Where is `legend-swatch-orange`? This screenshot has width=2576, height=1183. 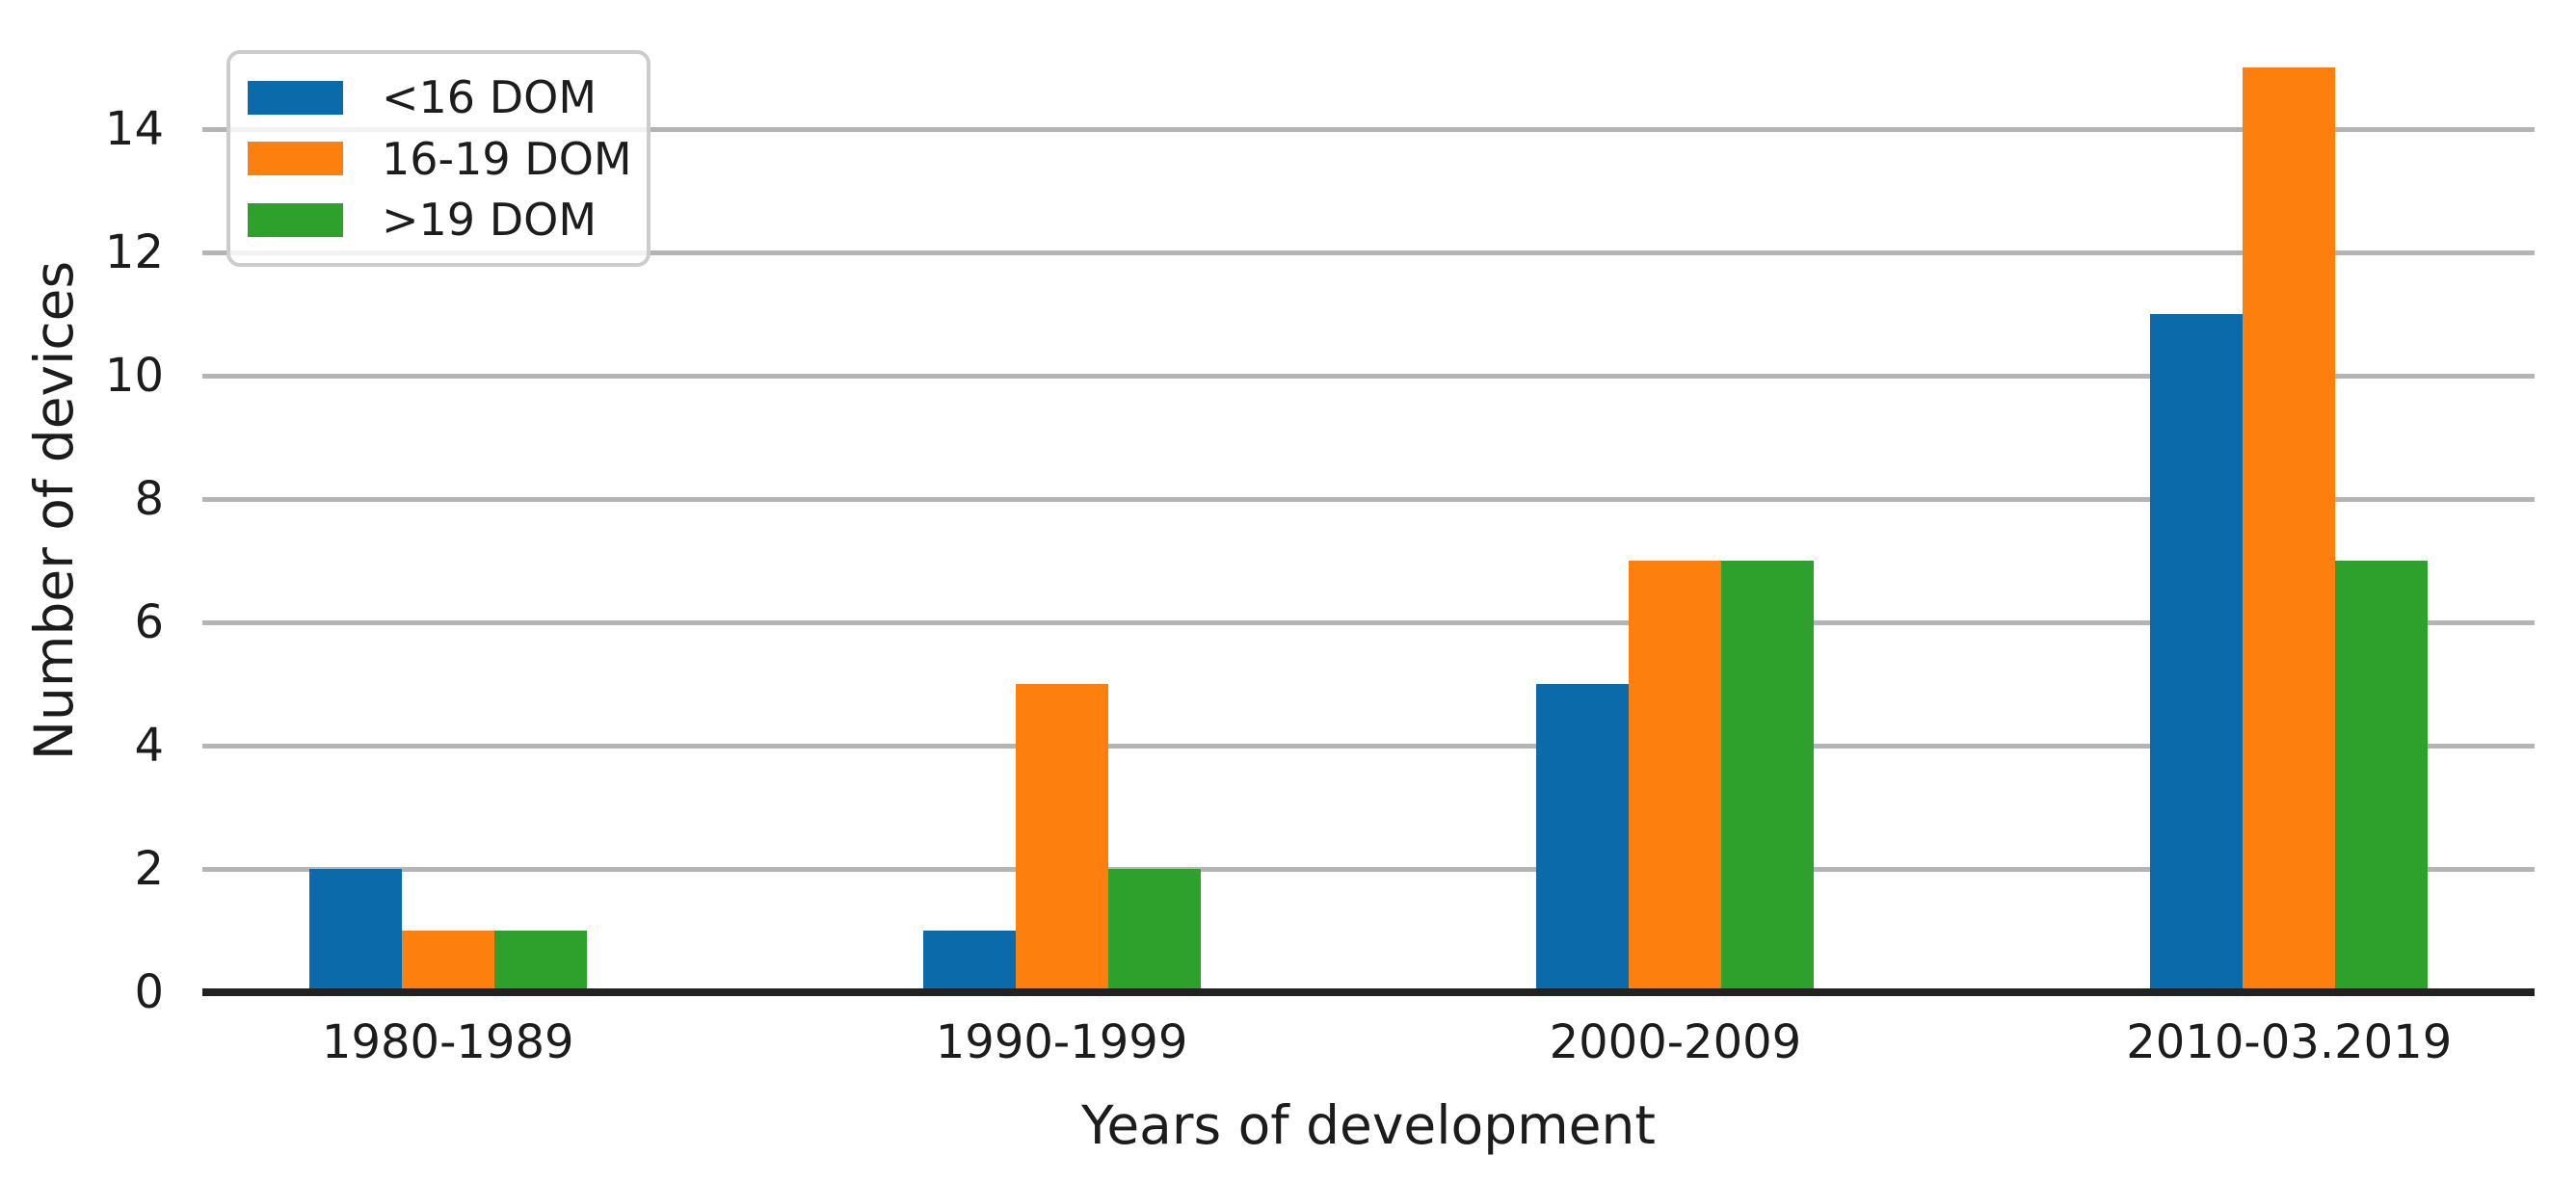
legend-swatch-orange is located at coordinates (295, 158).